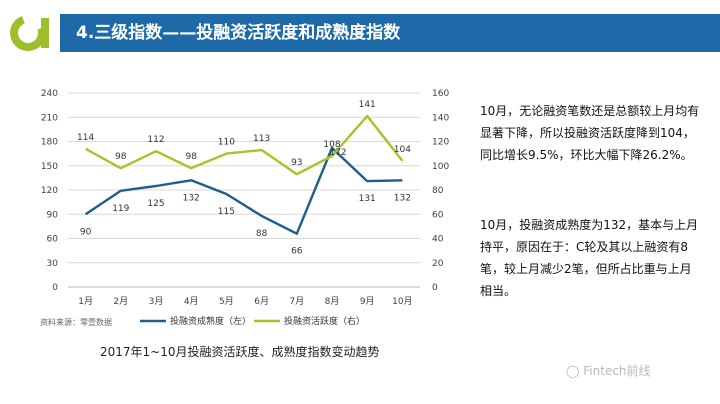 This screenshot has height=404, width=720. I want to click on y-right-tick-label: 120, so click(440, 143).